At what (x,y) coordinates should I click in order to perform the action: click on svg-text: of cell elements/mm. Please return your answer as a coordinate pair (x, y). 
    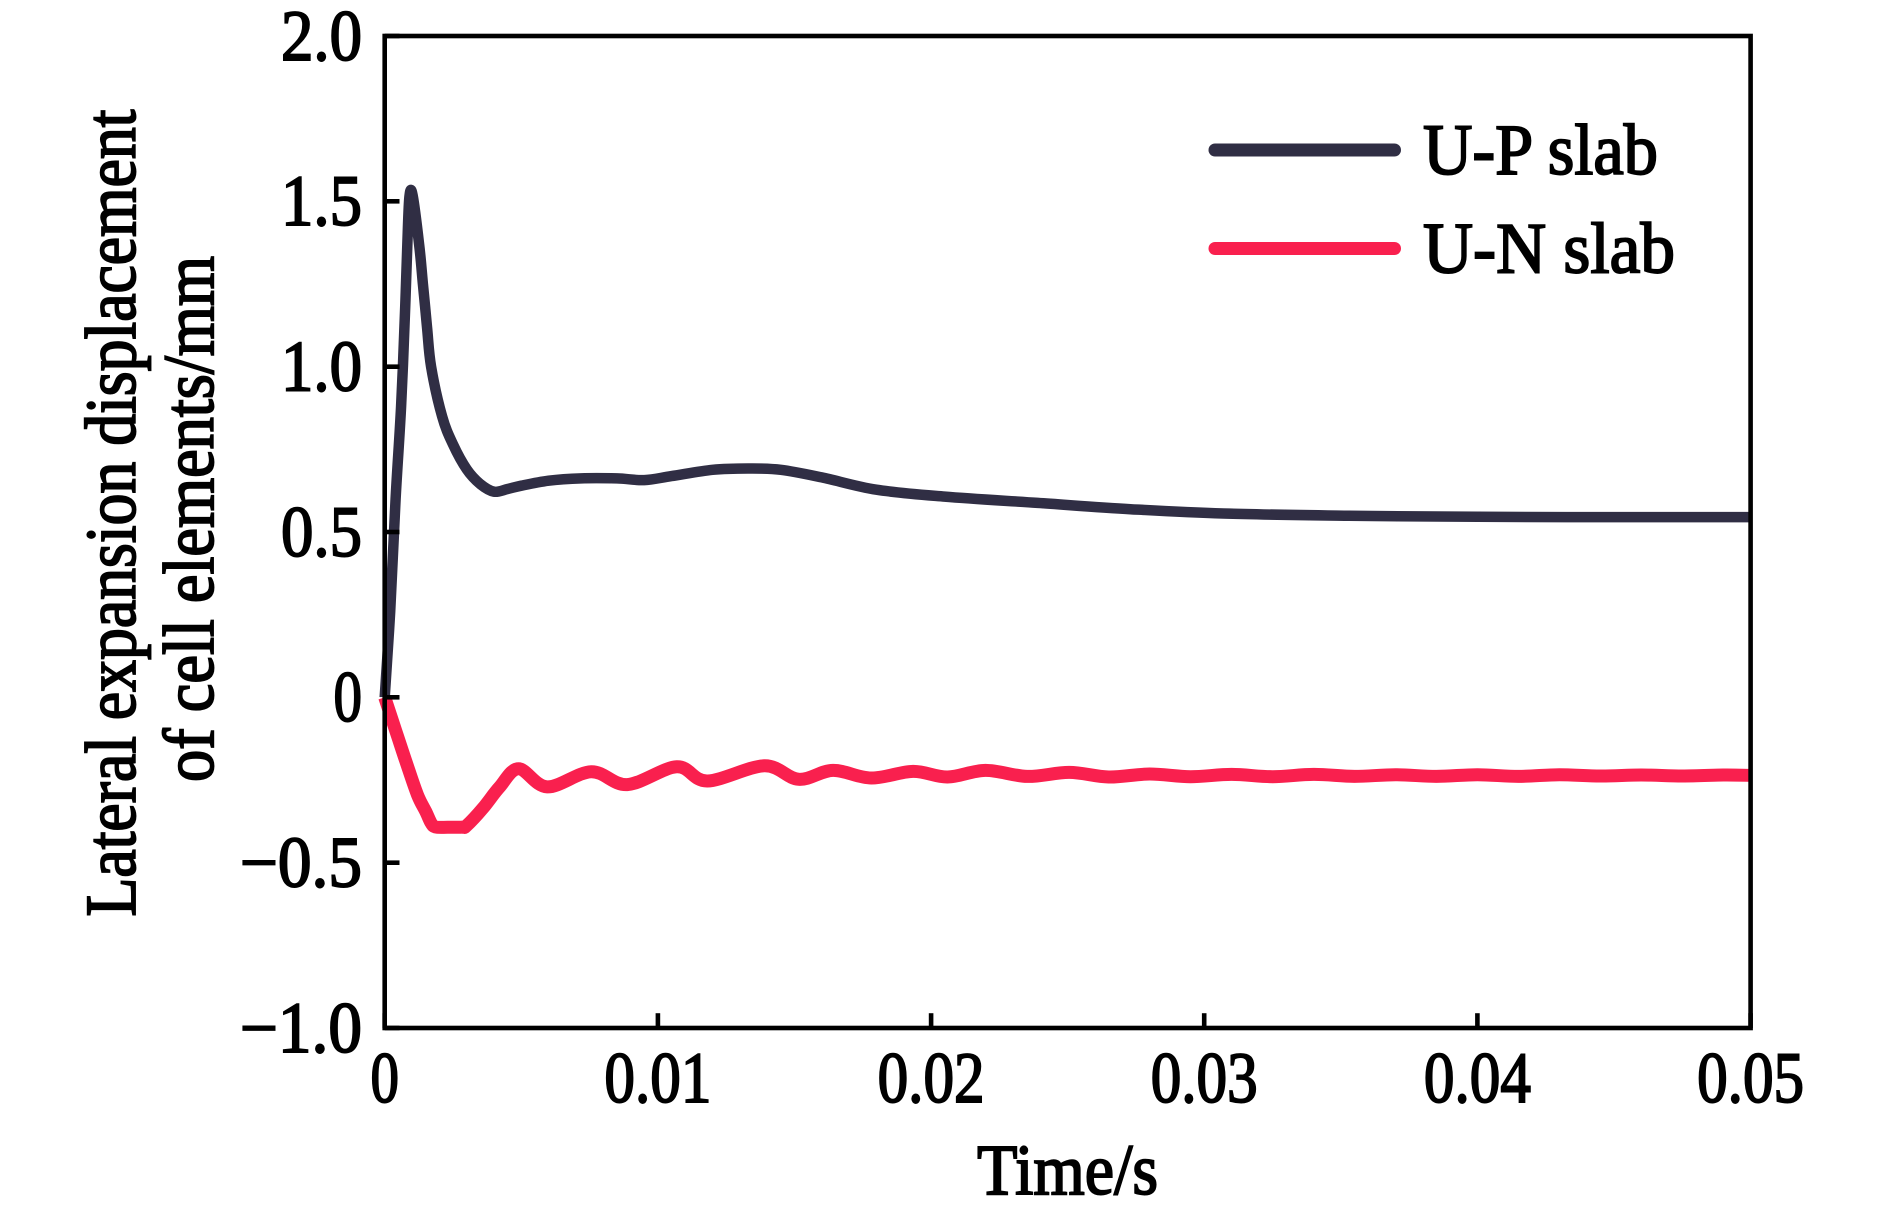
    Looking at the image, I should click on (189, 519).